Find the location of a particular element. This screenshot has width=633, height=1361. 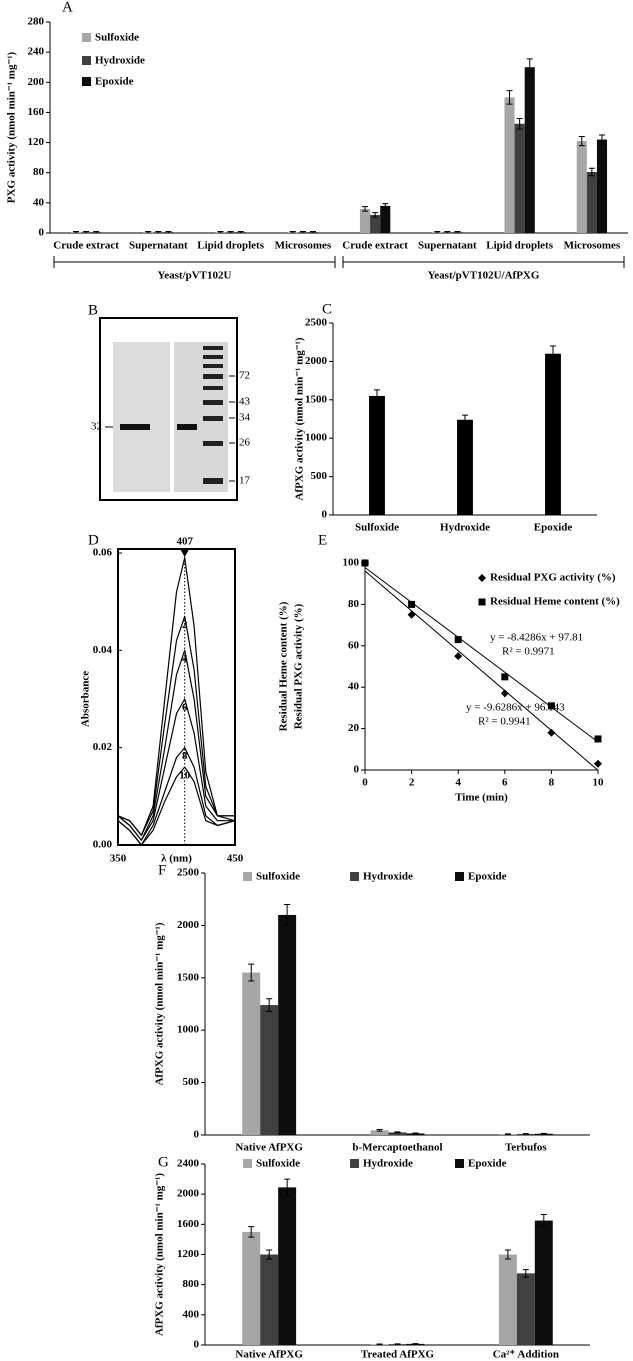

panel-letter: G is located at coordinates (163, 1162).